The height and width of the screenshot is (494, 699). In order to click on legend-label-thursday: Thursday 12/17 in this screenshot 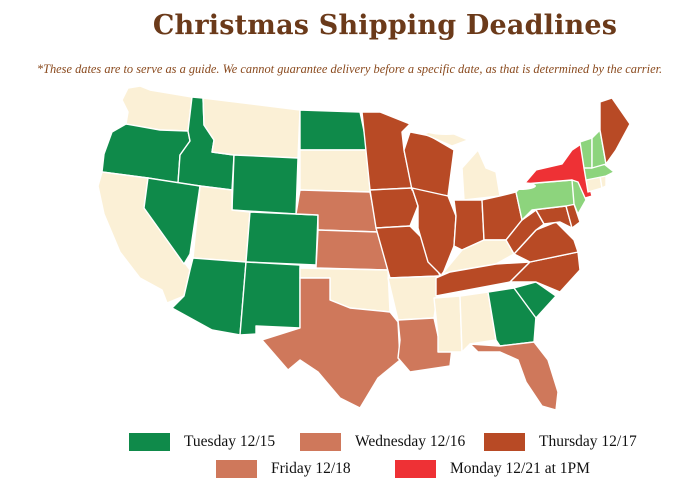, I will do `click(588, 441)`.